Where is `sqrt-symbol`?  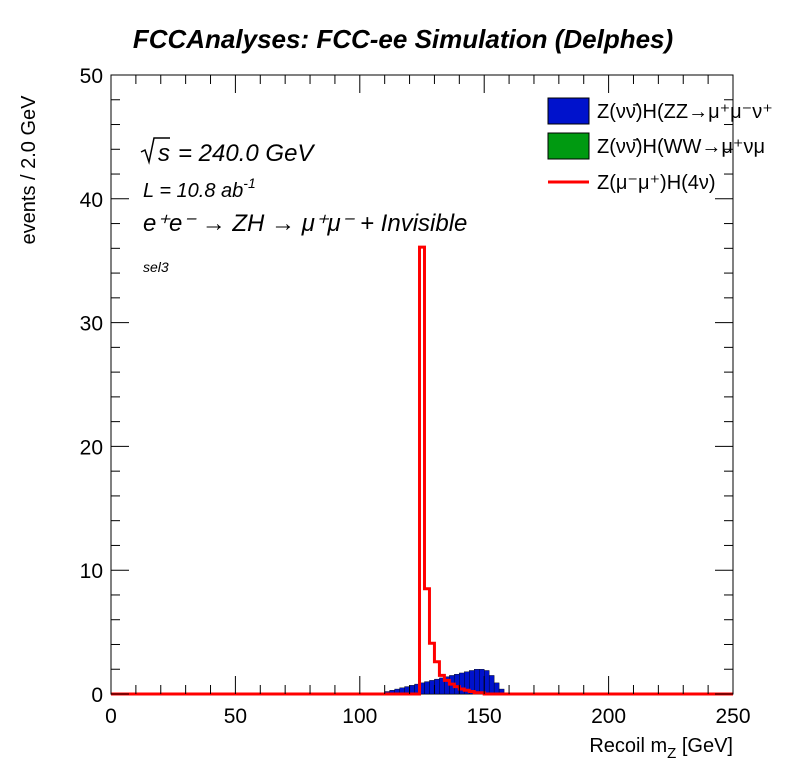 sqrt-symbol is located at coordinates (155, 151).